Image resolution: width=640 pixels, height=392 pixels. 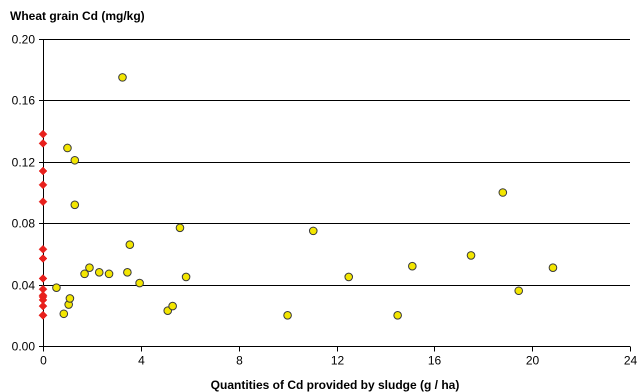 I want to click on x-tick-label: 0, so click(x=43, y=361).